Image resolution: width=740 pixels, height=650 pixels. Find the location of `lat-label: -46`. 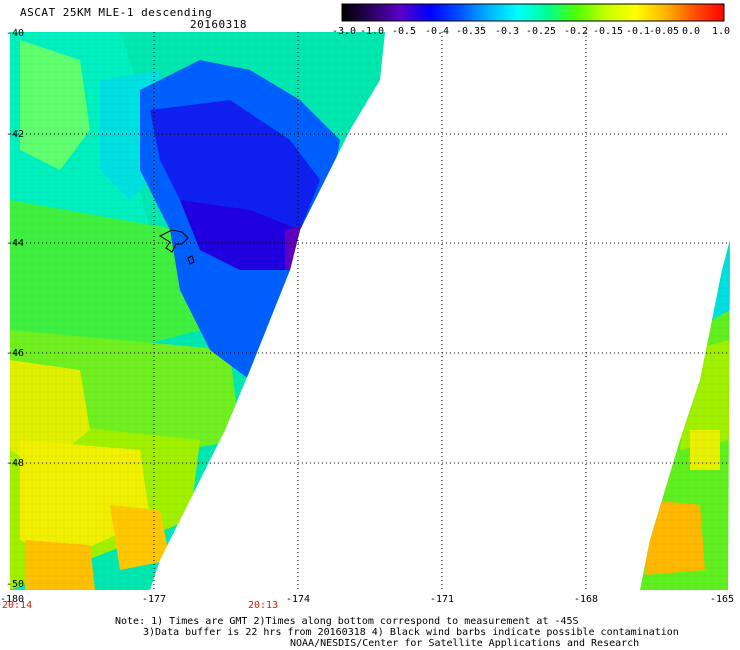

lat-label: -46 is located at coordinates (15, 353).